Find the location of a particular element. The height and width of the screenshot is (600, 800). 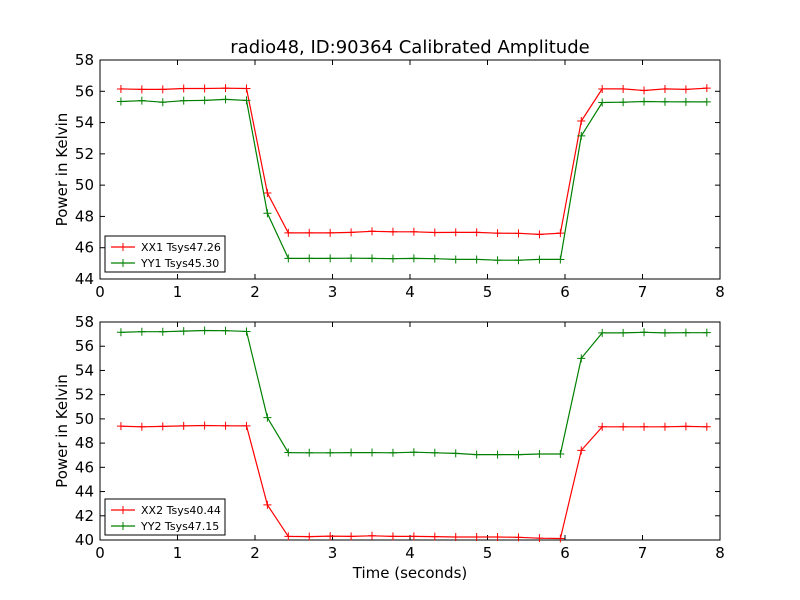

x-tick-label: 3 is located at coordinates (333, 292).